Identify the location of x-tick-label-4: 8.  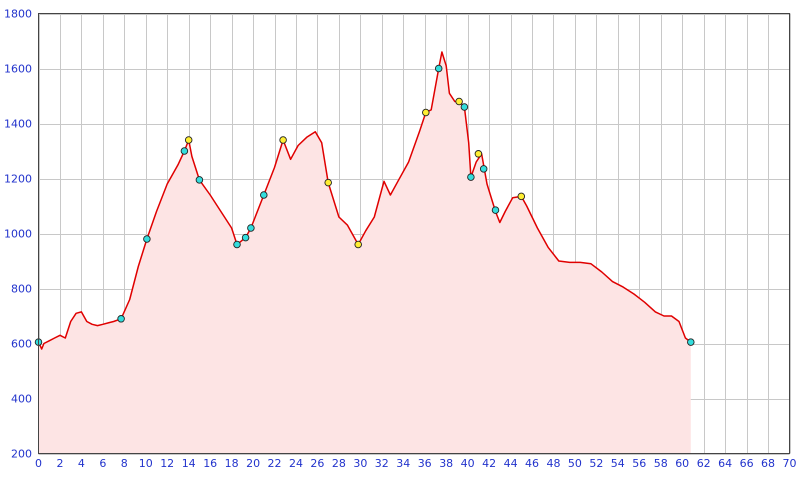
(124, 463).